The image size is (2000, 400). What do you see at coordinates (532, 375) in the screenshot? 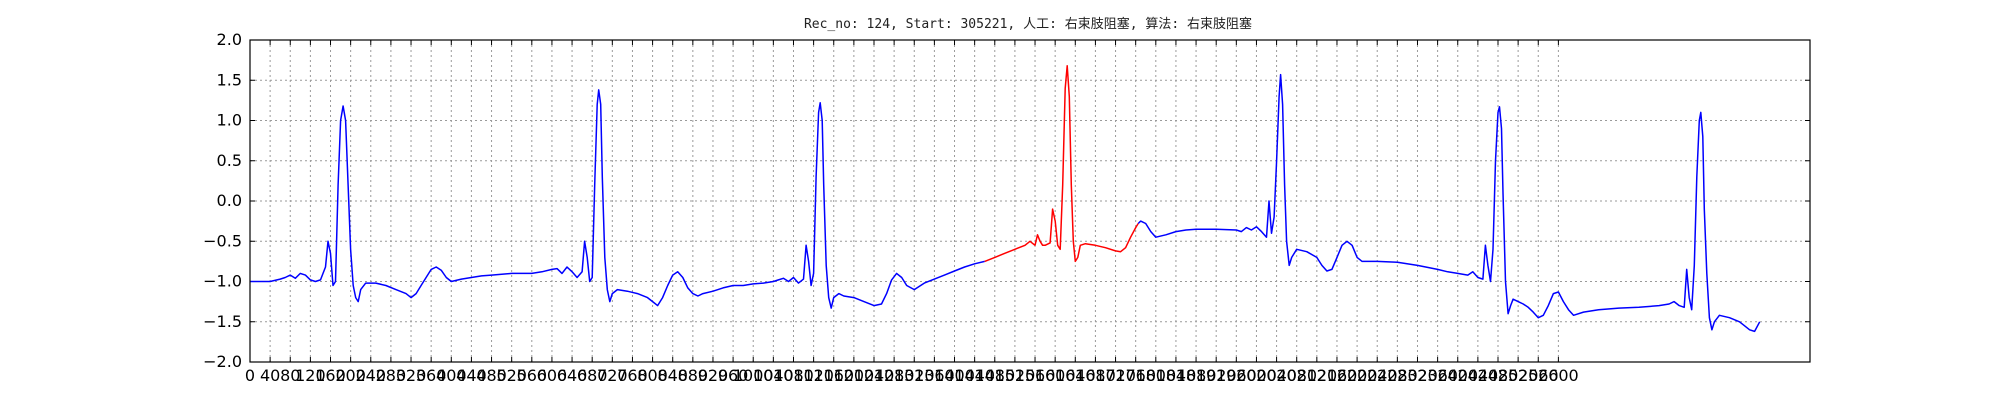
I see `x-tick-label: 560` at bounding box center [532, 375].